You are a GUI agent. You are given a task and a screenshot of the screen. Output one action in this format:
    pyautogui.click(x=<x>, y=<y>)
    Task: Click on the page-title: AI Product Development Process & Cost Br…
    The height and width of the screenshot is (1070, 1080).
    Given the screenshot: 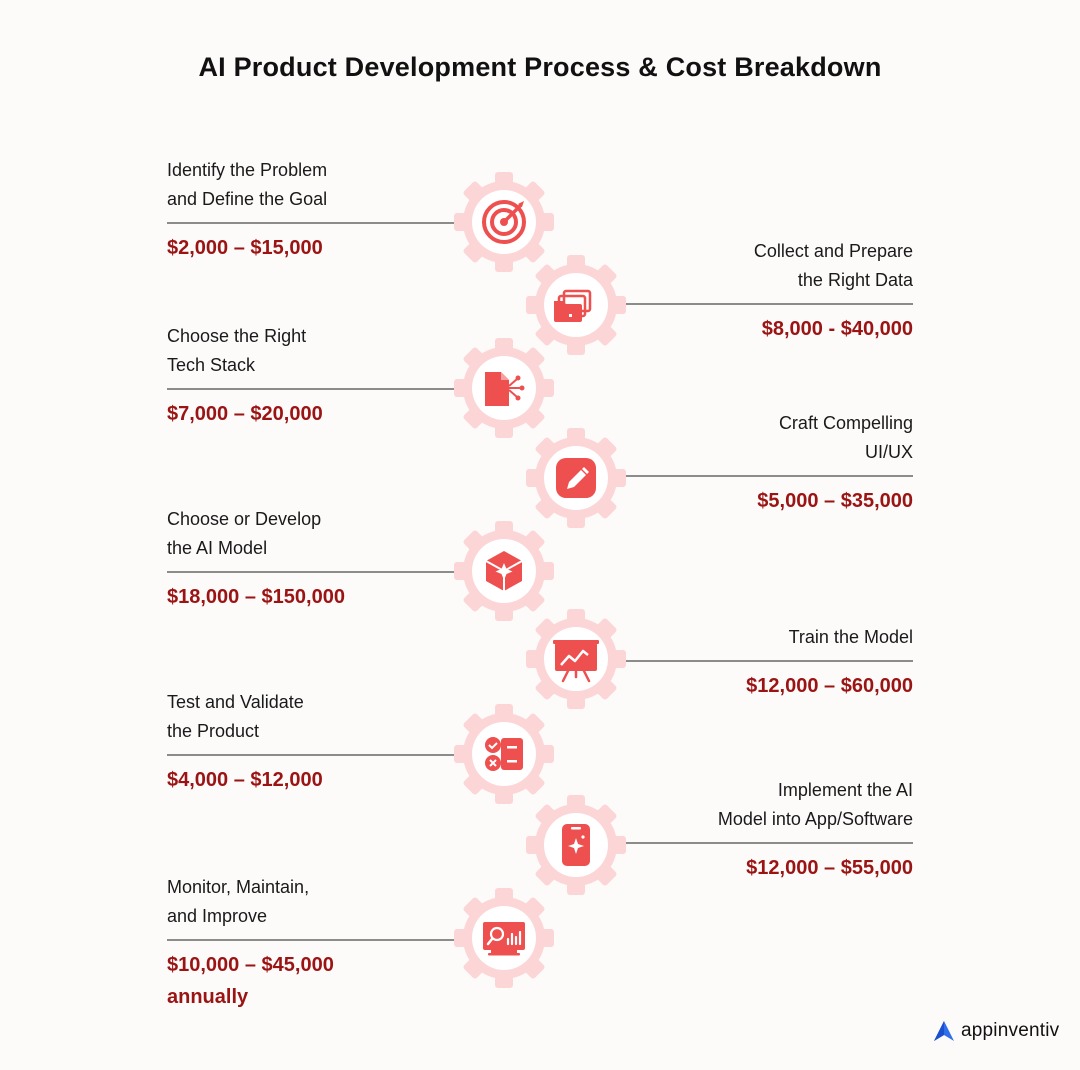 What is the action you would take?
    pyautogui.click(x=540, y=67)
    